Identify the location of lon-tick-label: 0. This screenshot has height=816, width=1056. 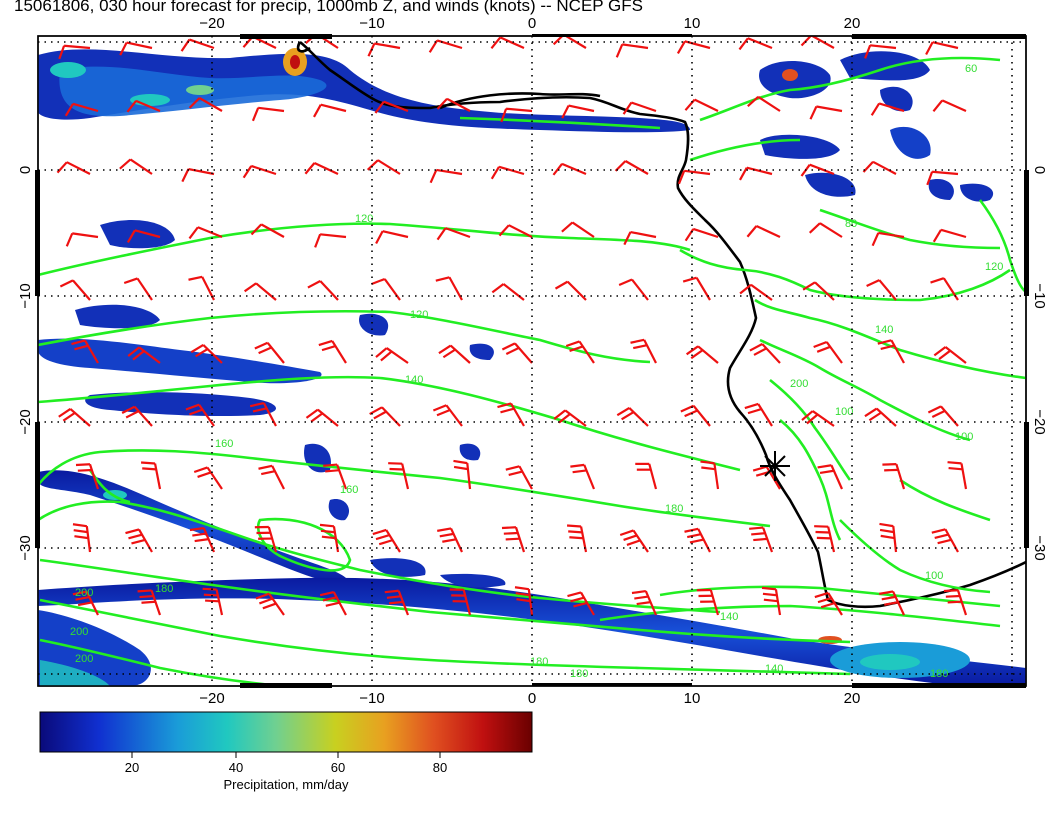
(532, 23).